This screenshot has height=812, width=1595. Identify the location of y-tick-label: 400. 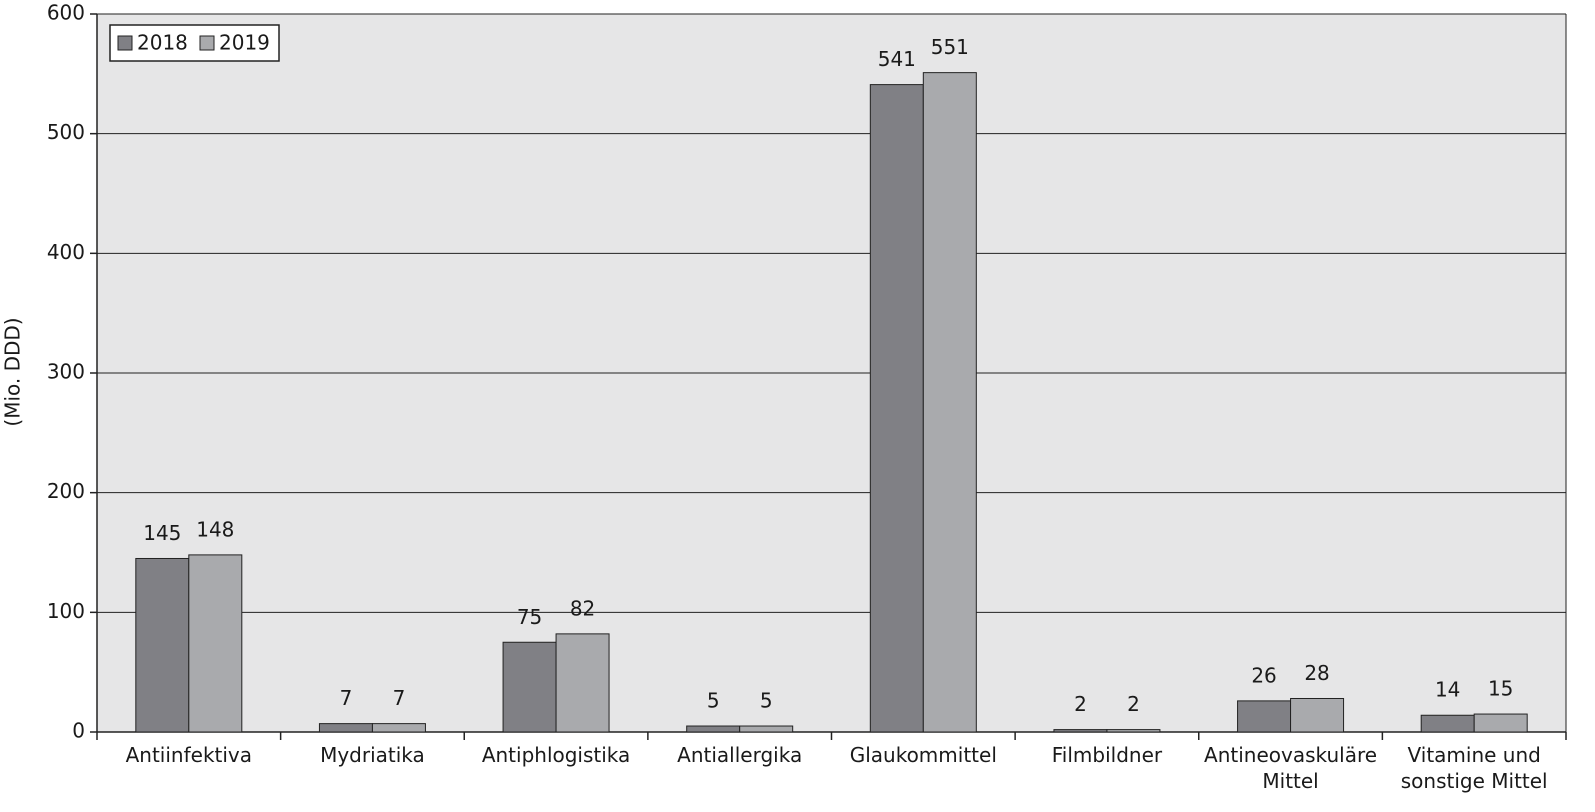
(66, 252).